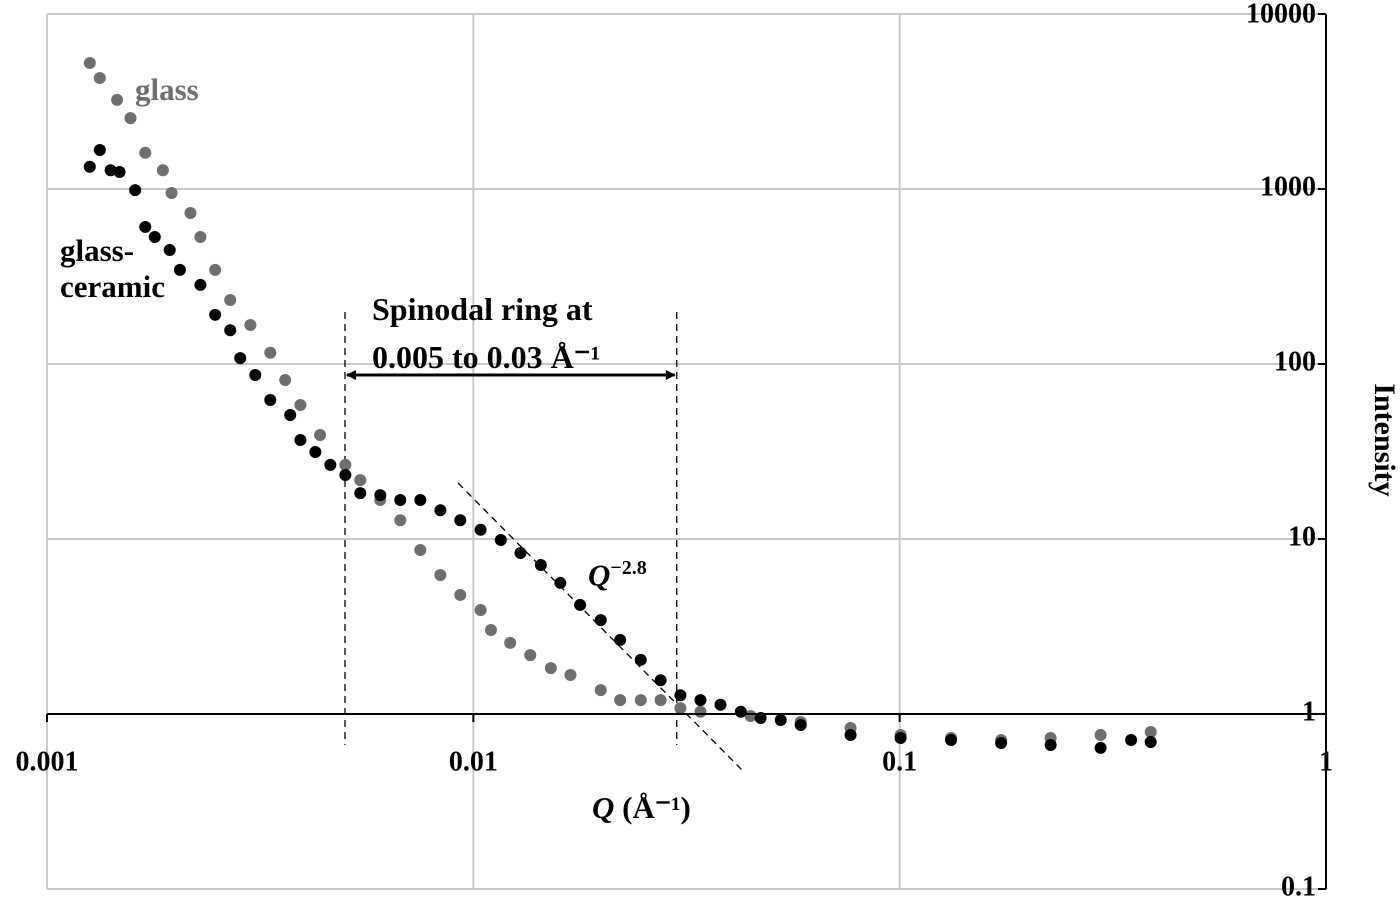 The width and height of the screenshot is (1400, 902). I want to click on slope-guide, so click(600, 626).